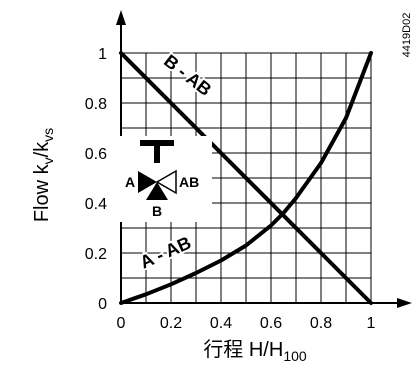  Describe the element at coordinates (121, 323) in the screenshot. I see `x-tick-label: 0` at that location.